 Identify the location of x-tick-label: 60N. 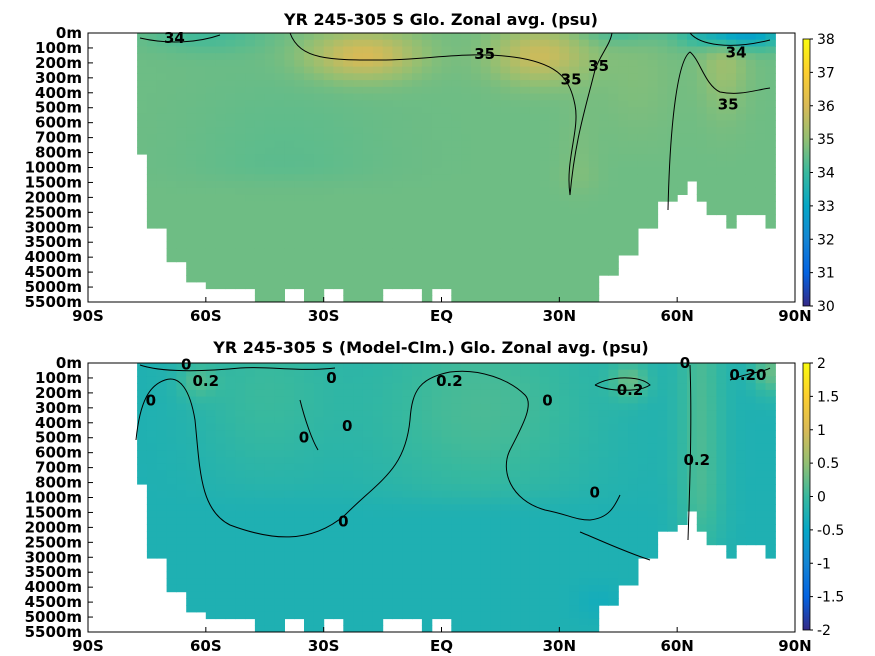
(676, 646).